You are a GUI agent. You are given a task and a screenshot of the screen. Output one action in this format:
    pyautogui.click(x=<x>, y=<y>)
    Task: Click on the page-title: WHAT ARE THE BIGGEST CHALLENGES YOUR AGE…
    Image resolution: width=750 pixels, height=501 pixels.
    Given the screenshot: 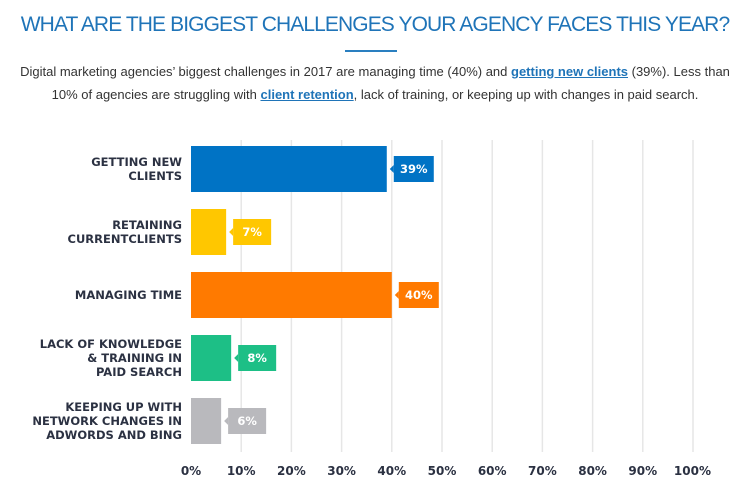 What is the action you would take?
    pyautogui.click(x=375, y=24)
    